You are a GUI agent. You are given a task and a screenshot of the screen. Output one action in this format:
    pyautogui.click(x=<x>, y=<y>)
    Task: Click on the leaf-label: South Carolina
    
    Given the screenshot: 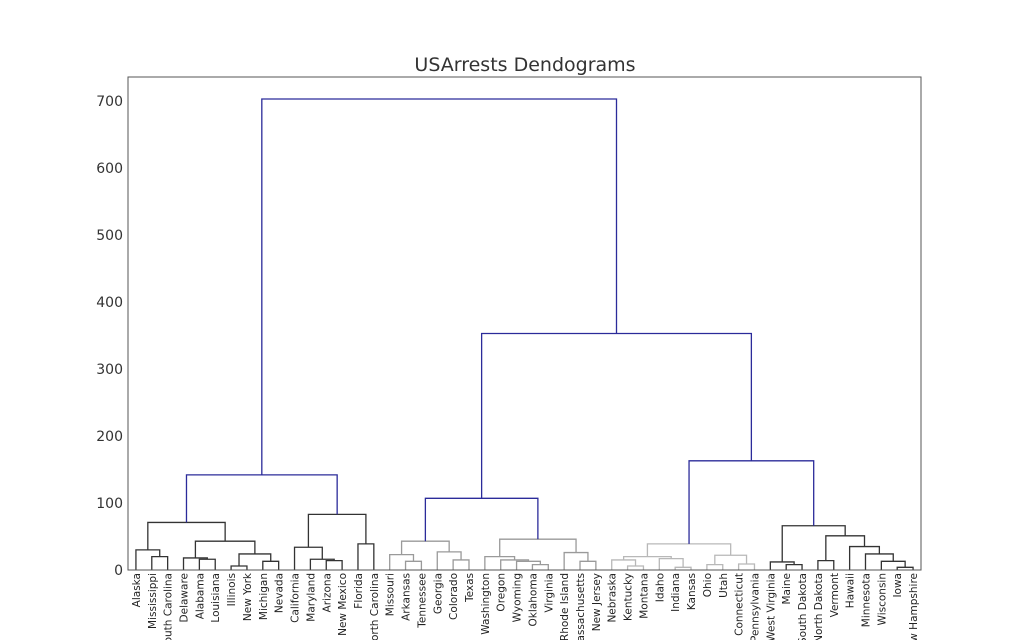 What is the action you would take?
    pyautogui.click(x=169, y=606)
    